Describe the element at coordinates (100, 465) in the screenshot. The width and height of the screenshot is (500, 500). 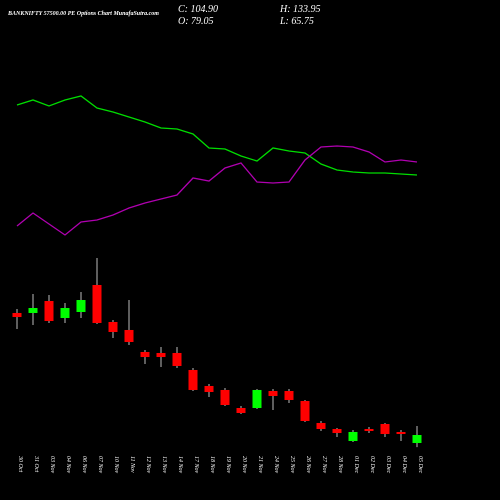
I see `x-tick-label: 07 Nov` at that location.